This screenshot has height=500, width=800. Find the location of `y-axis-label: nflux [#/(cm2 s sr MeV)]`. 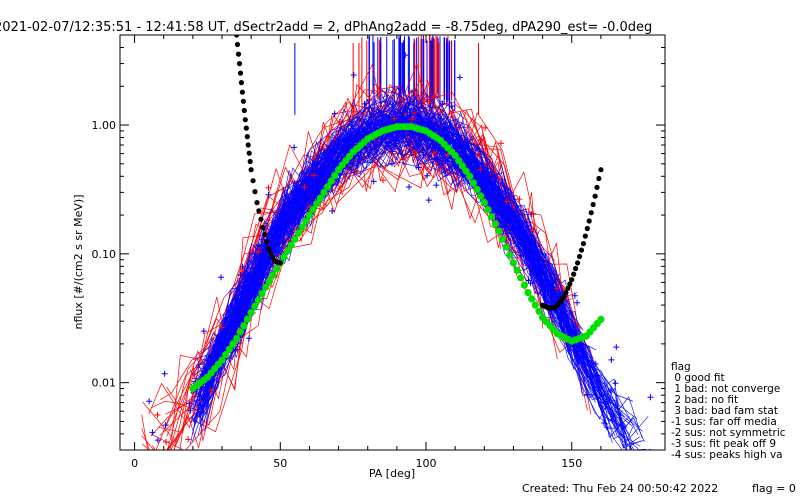

y-axis-label: nflux [#/(cm2 s sr MeV)] is located at coordinates (78, 262).